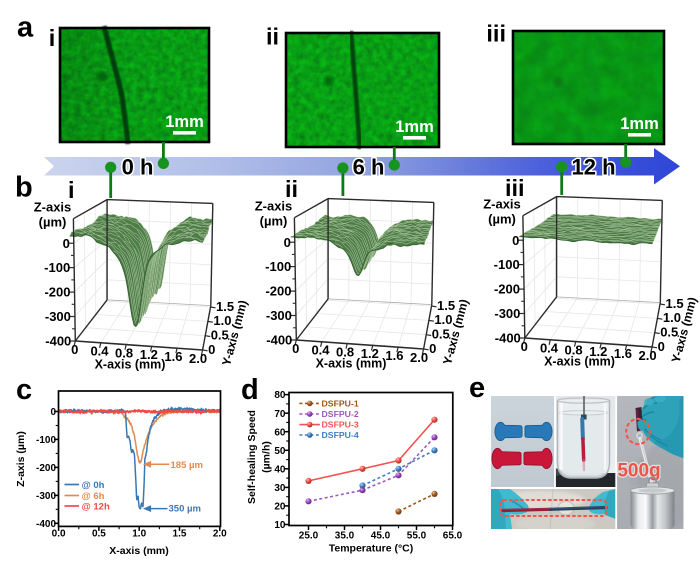 The image size is (700, 570). Describe the element at coordinates (309, 536) in the screenshot. I see `svg-text: 25.0` at that location.